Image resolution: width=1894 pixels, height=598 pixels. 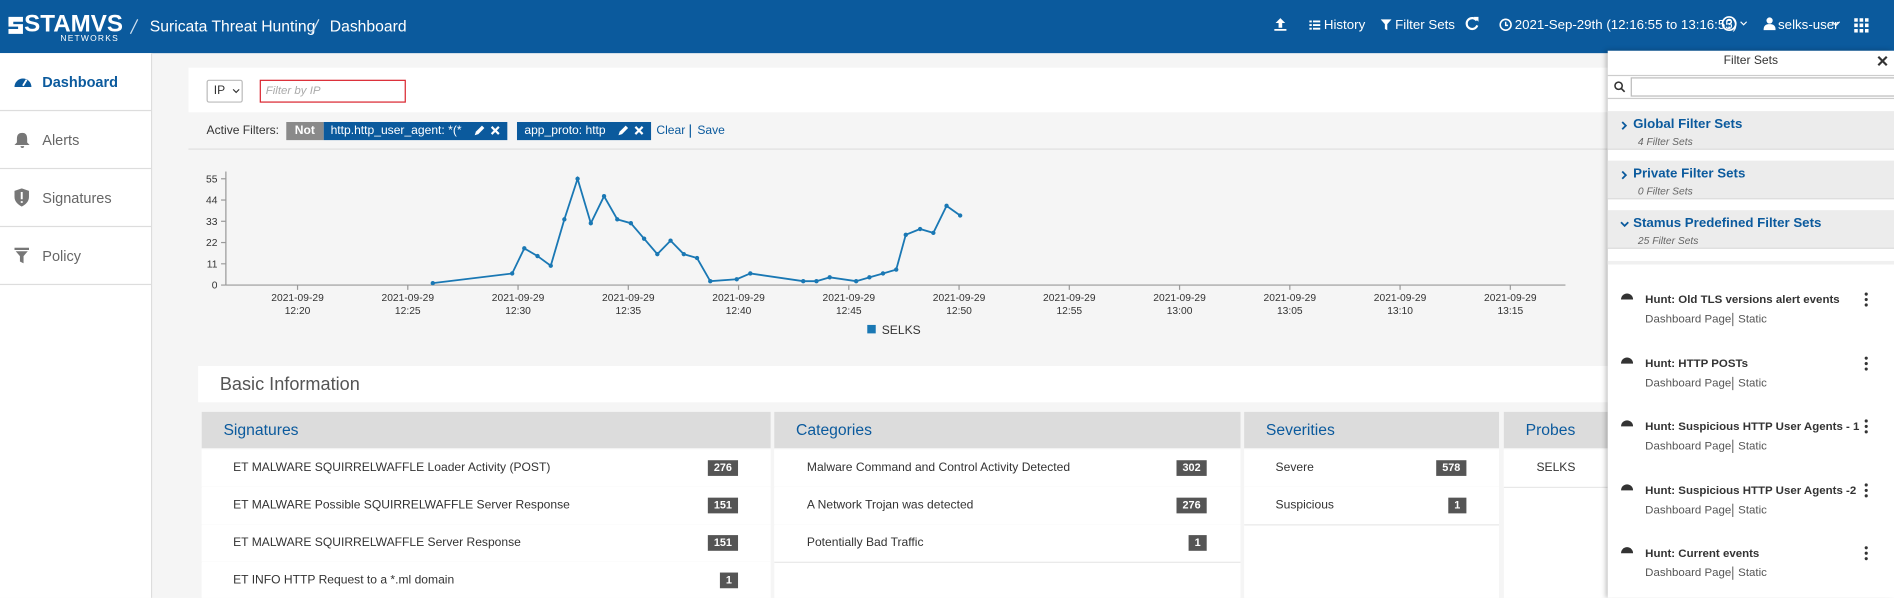 I want to click on y-tick-label: 44, so click(x=212, y=201).